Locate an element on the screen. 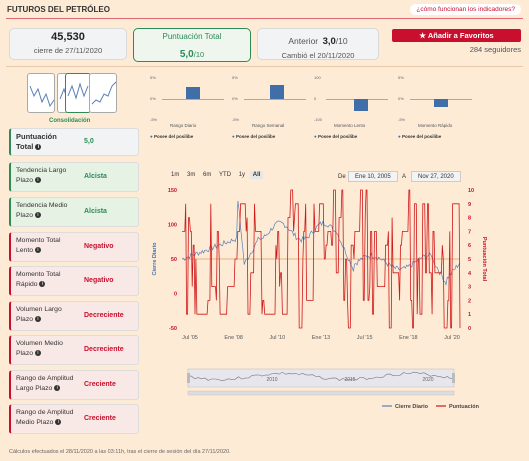  price-card: 45,530 cierre de 27/11/2020 is located at coordinates (68, 44).